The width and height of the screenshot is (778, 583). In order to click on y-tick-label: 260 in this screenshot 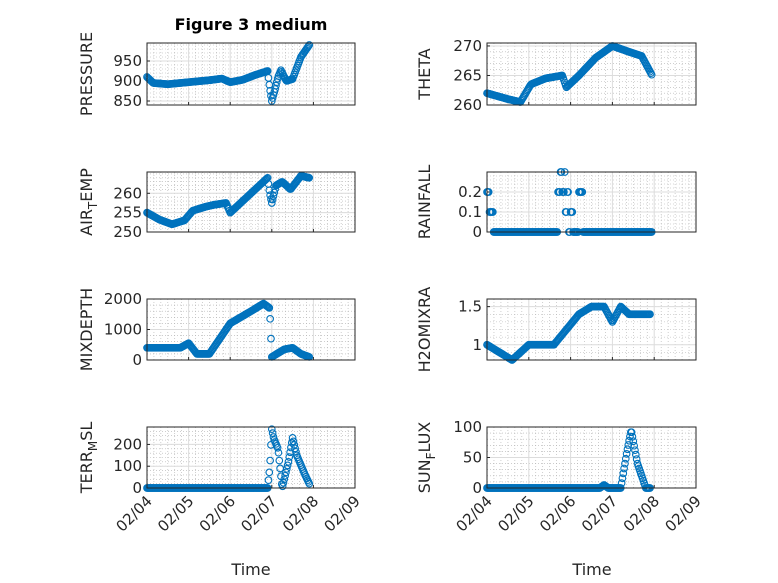, I will do `click(127, 193)`.